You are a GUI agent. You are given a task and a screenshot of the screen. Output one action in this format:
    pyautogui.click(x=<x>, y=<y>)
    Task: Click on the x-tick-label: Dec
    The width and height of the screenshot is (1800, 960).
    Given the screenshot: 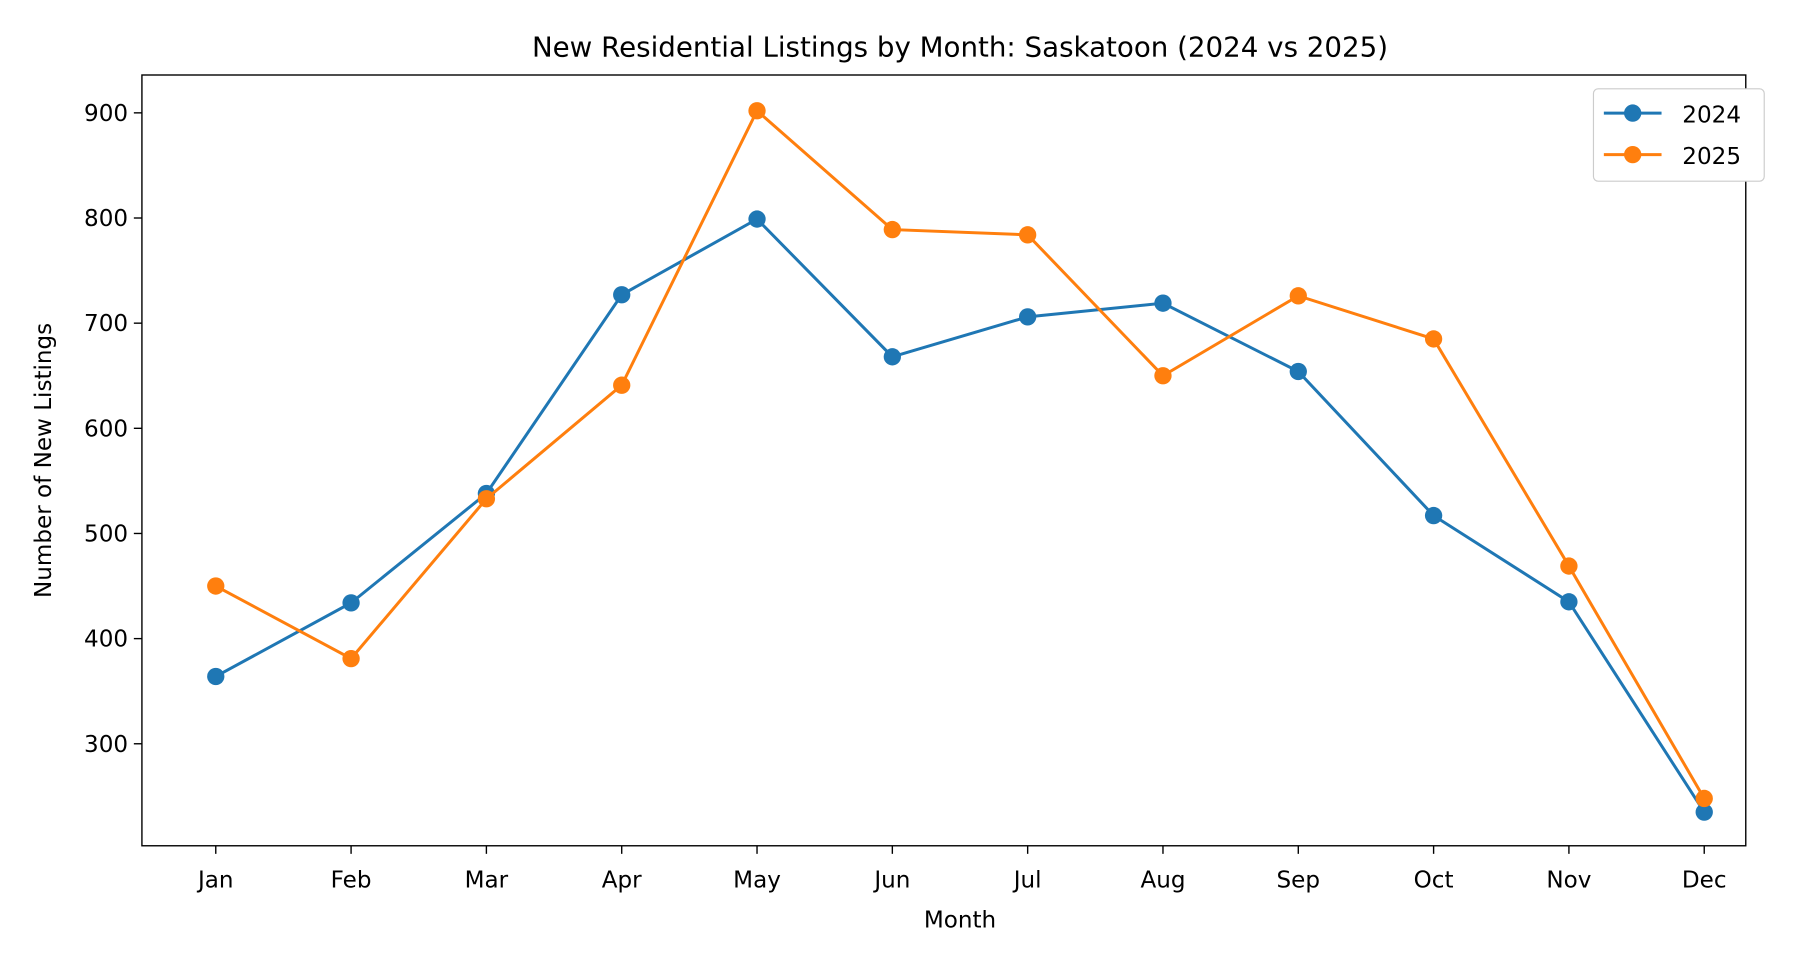 What is the action you would take?
    pyautogui.click(x=1704, y=880)
    